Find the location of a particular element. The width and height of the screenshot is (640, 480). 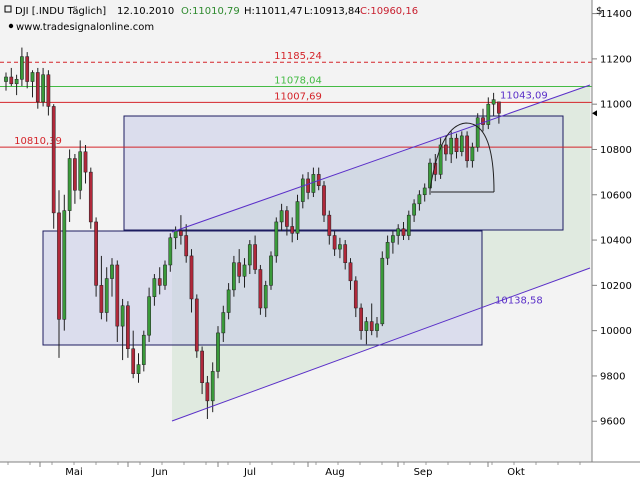

header-symbol: DJI [.INDU Täglich] is located at coordinates (60, 11).